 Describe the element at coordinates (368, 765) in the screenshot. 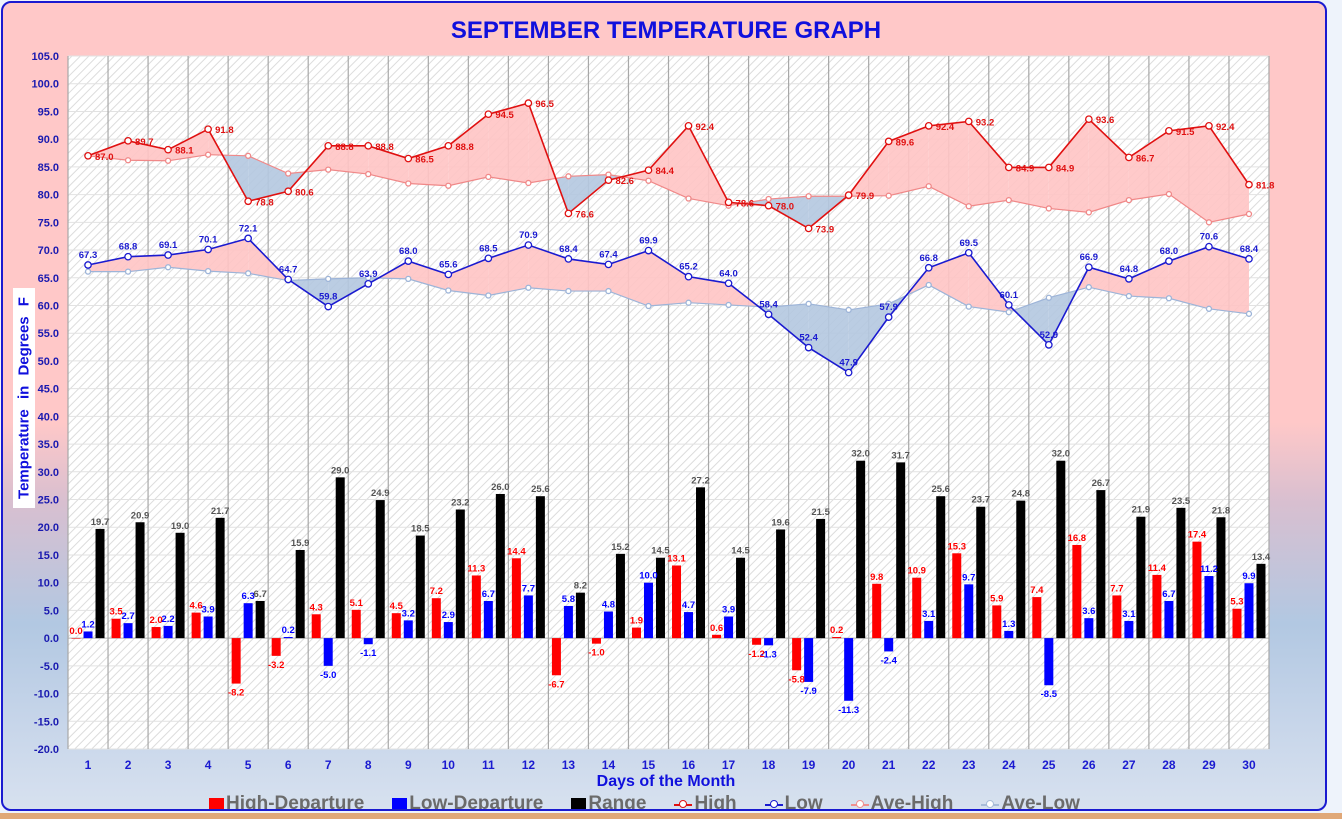

I see `x-tick-label: 8` at that location.